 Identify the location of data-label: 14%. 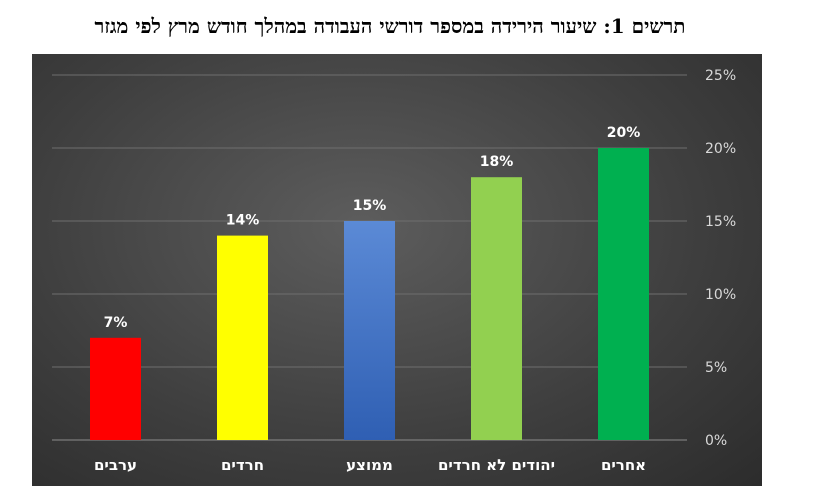
(243, 221).